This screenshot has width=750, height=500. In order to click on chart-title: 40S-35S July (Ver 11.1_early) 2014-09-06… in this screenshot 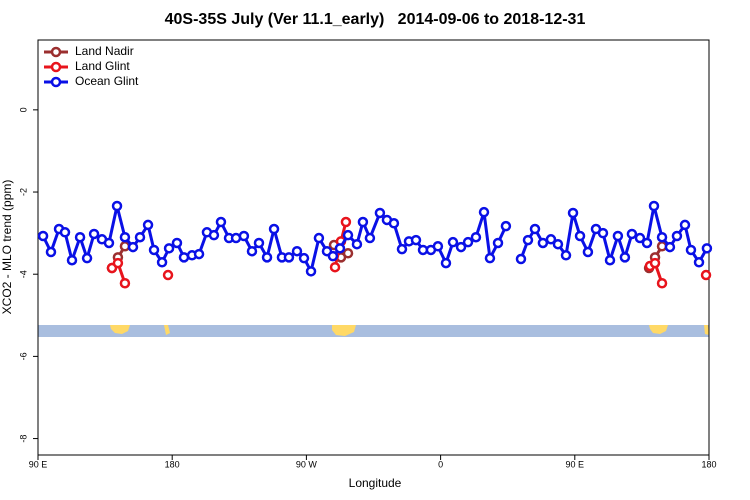, I will do `click(375, 19)`.